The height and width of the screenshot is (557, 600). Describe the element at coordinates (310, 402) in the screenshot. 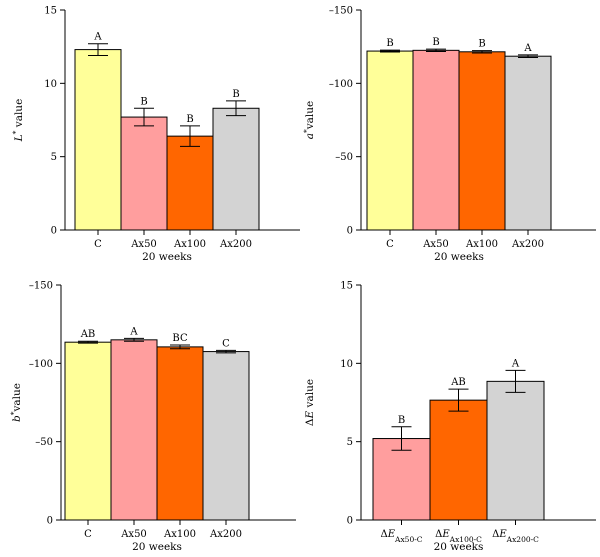

I see `y-axis-title: ΔE value` at that location.